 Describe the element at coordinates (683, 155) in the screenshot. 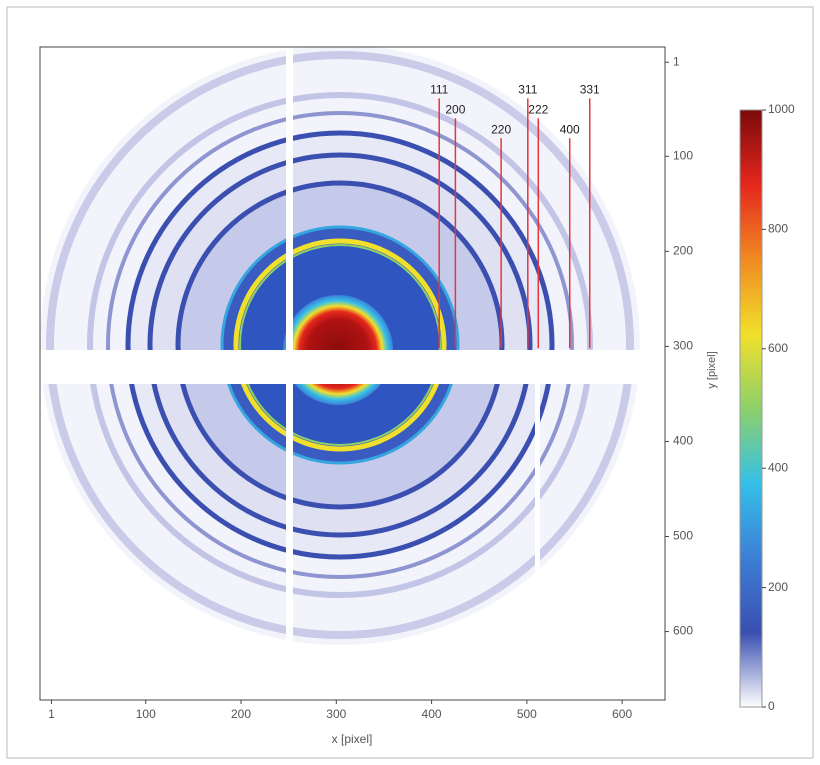

I see `y-tick-label: 100` at that location.